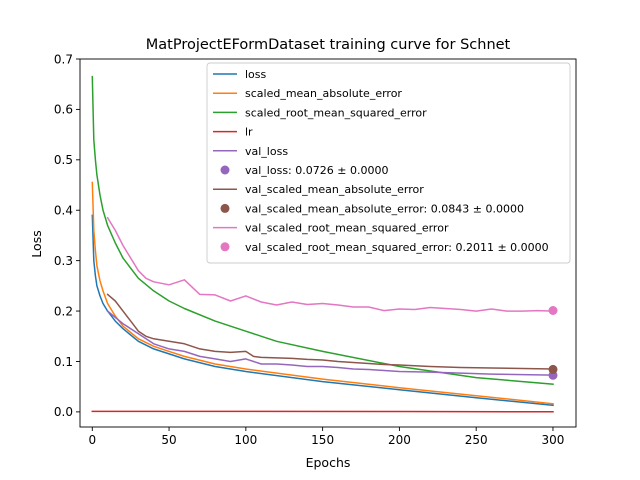  What do you see at coordinates (63, 59) in the screenshot?
I see `y-tick-label: 0.7` at bounding box center [63, 59].